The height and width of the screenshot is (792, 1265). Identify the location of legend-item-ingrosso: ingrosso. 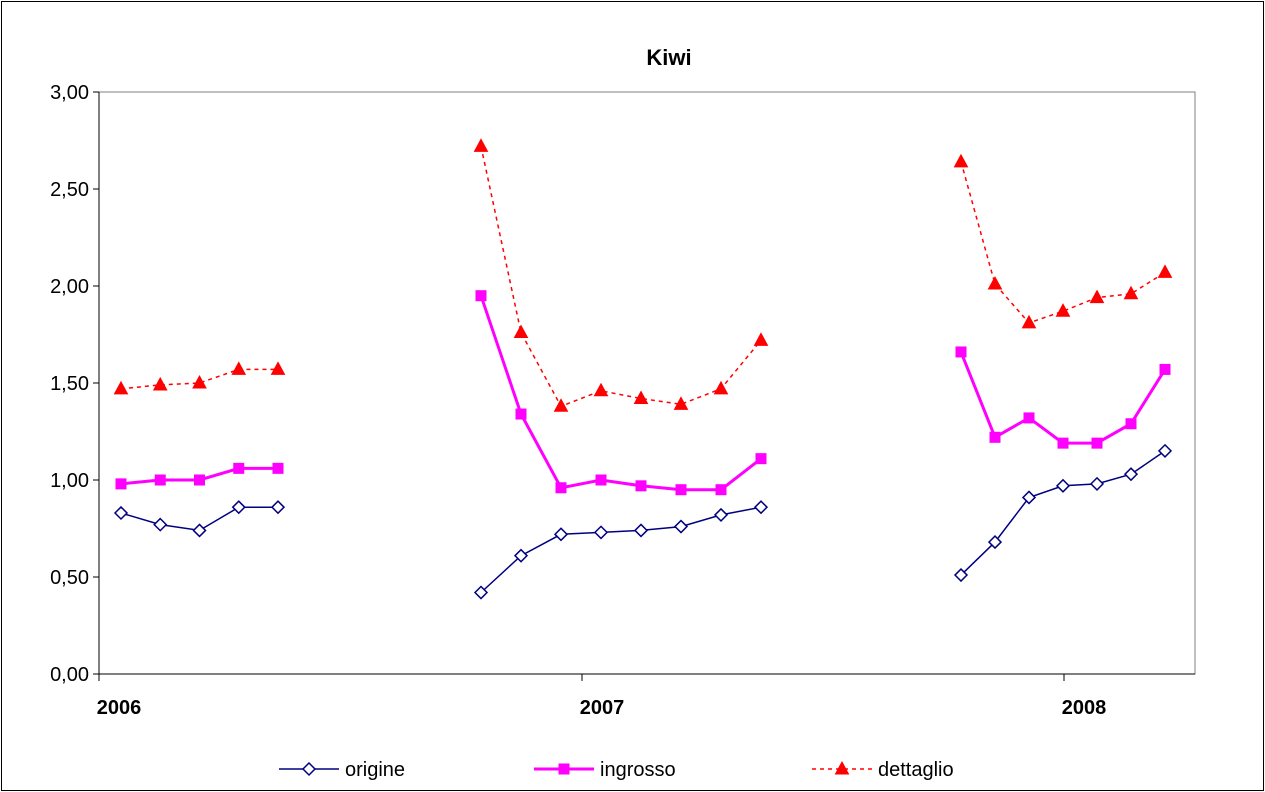
(605, 770).